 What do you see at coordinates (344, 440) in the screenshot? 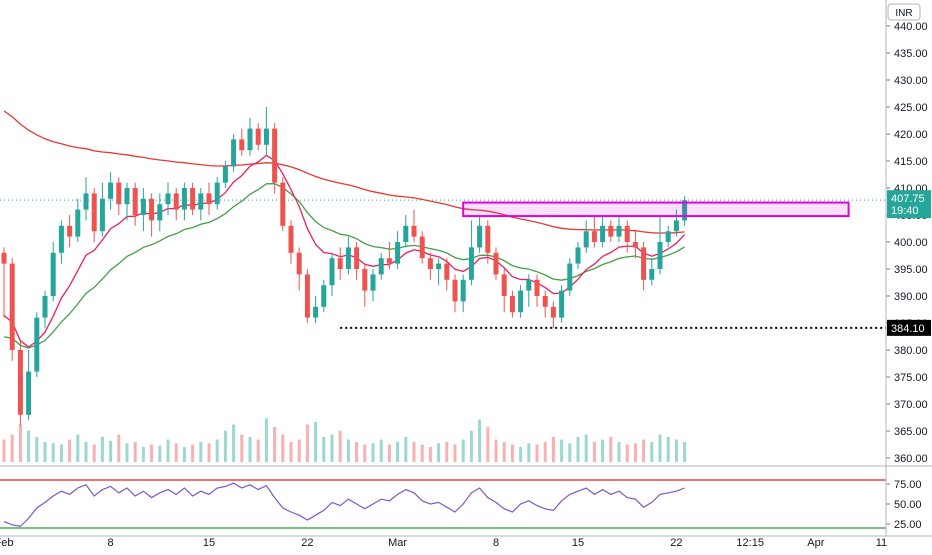
I see `volume-bars` at bounding box center [344, 440].